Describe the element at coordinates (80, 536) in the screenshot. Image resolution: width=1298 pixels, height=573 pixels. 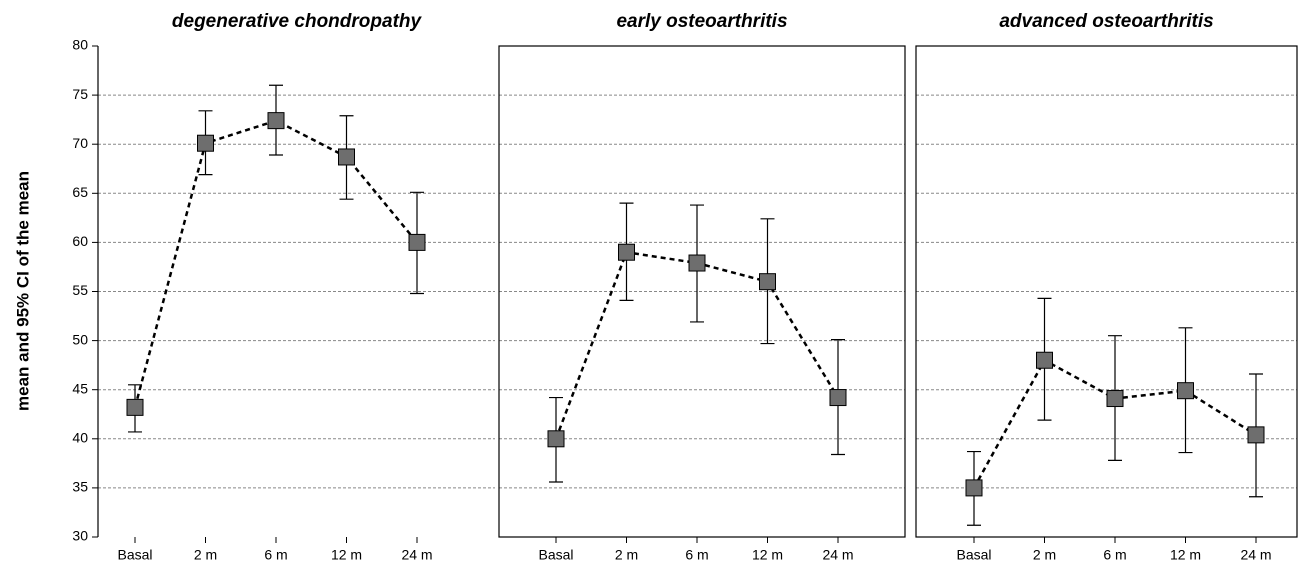
I see `y-tick-label: 30` at that location.